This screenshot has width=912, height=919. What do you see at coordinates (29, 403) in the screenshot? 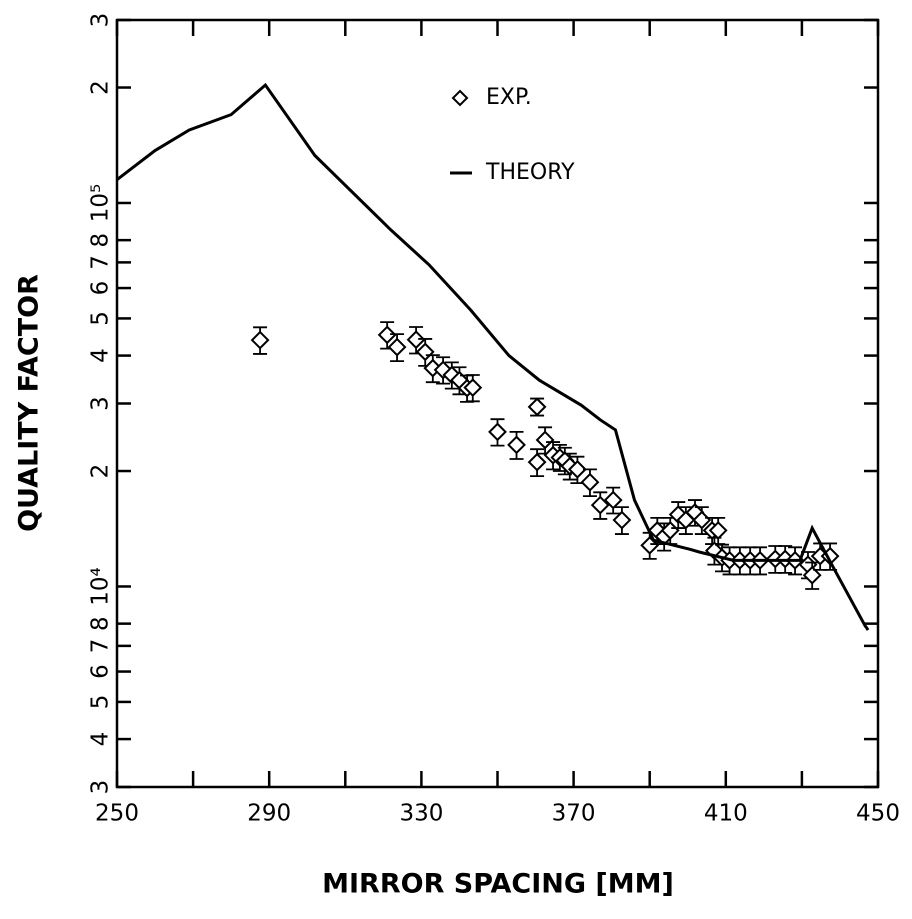
I see `y-axis-title: QUALITY FACTOR` at bounding box center [29, 403].